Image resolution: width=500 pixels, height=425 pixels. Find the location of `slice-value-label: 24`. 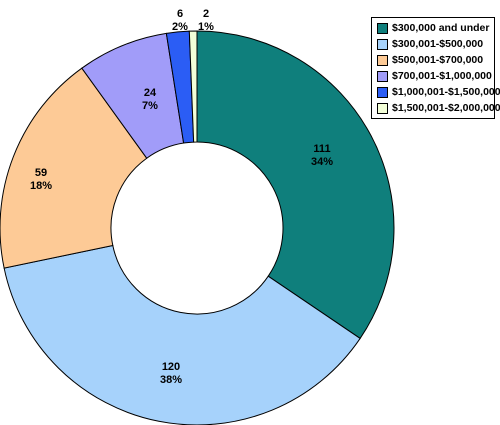

slice-value-label: 24 is located at coordinates (150, 93).